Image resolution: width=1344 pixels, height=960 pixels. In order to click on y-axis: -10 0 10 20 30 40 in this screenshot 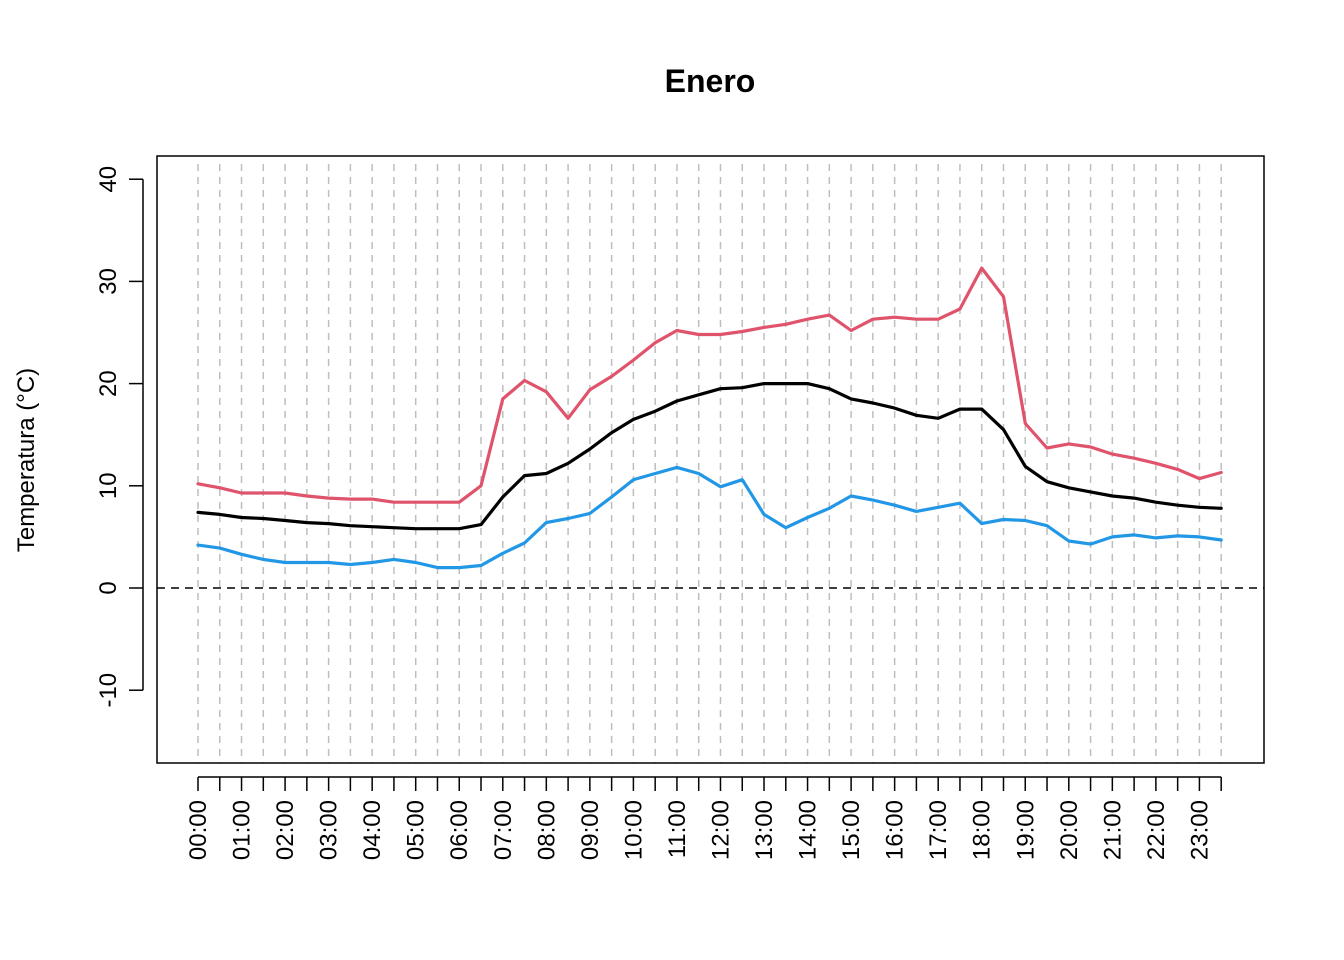, I will do `click(119, 437)`.